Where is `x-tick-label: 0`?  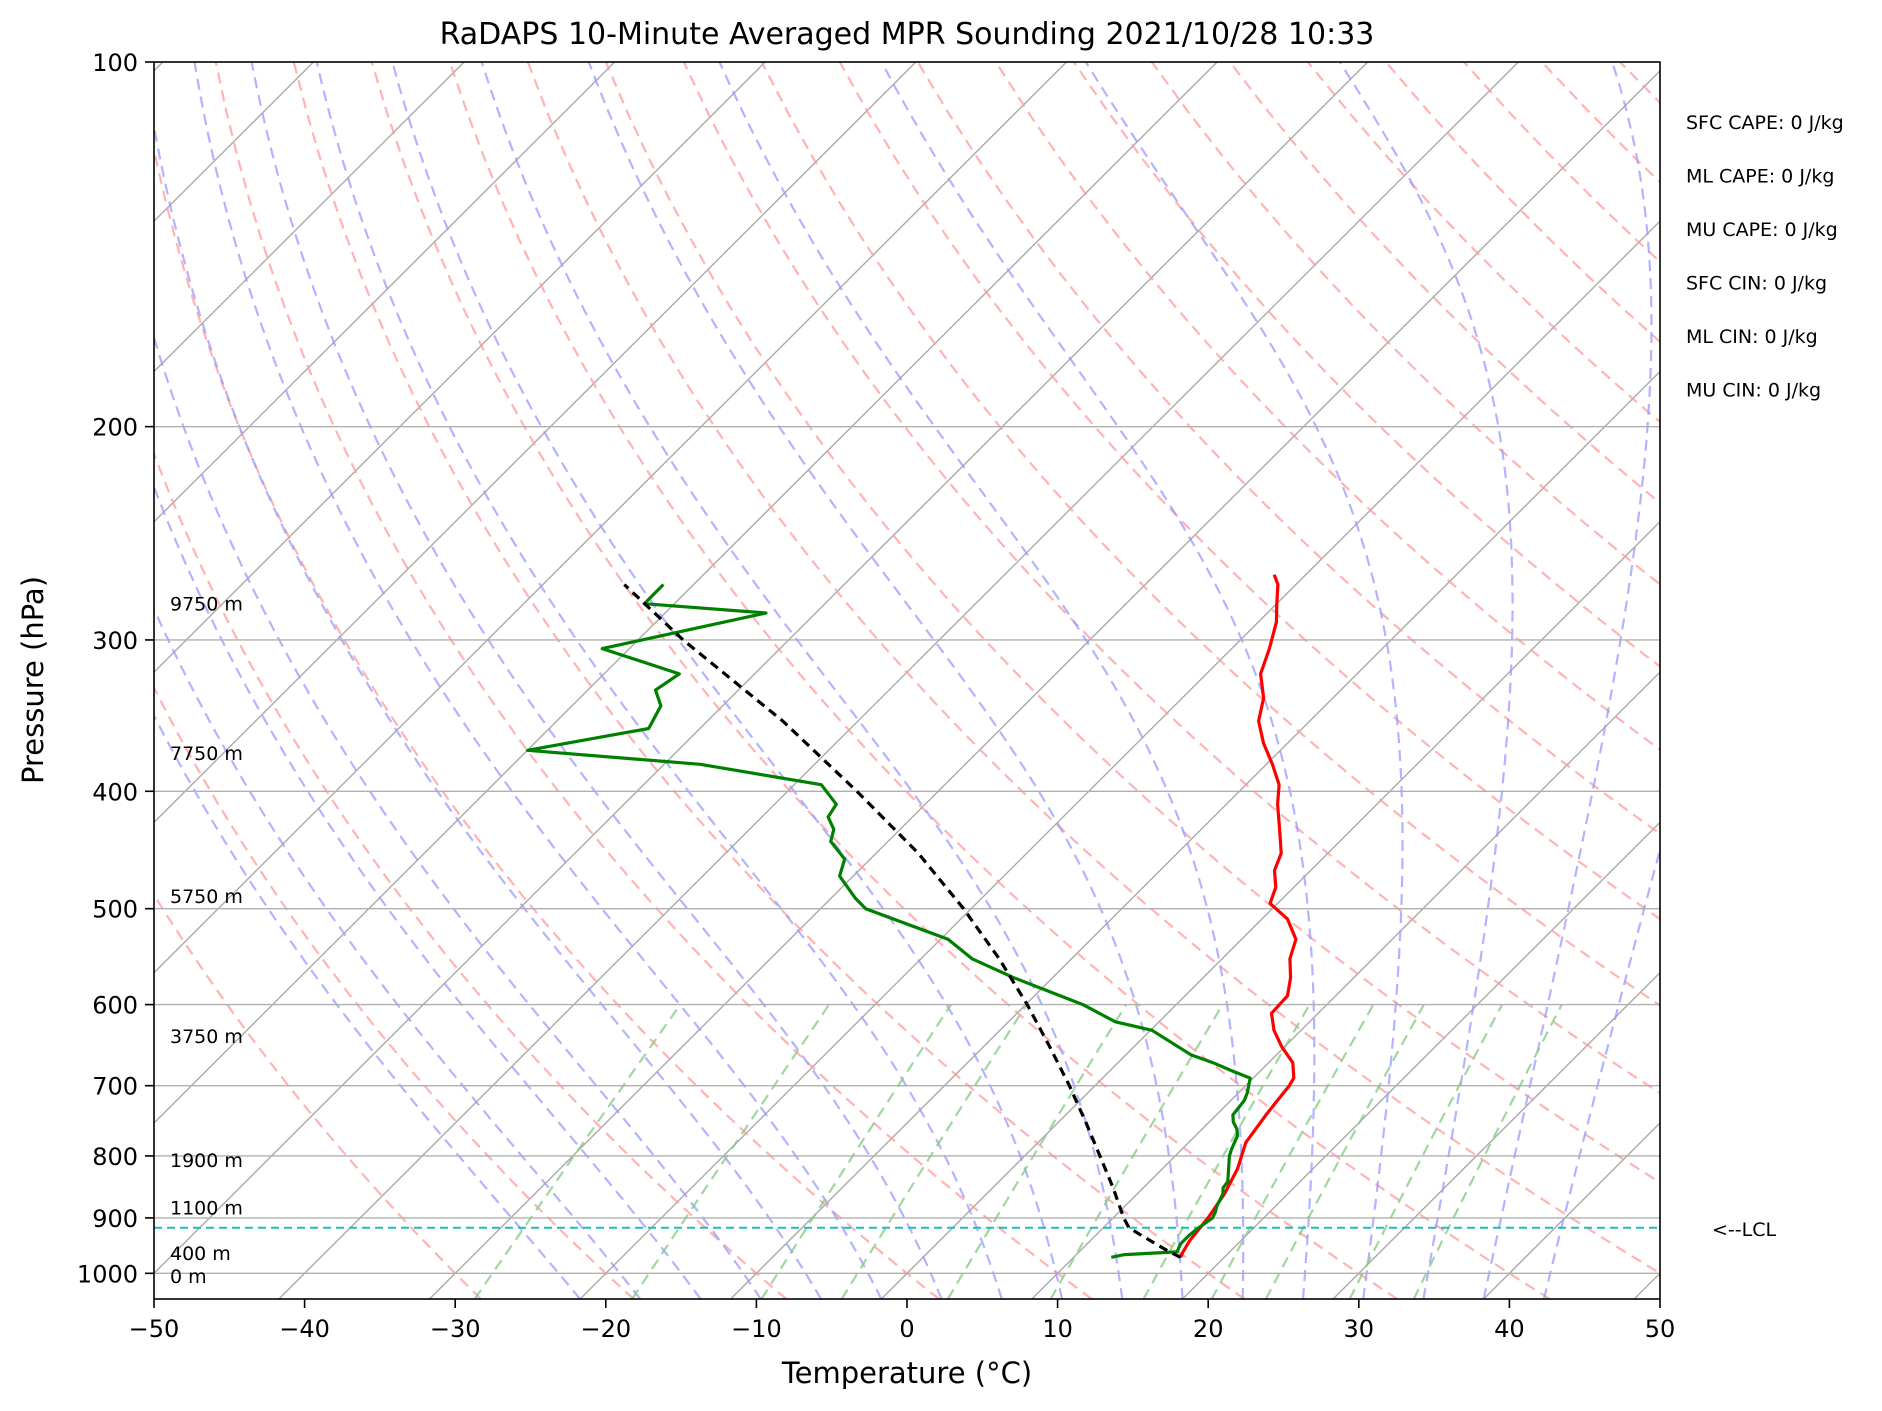 x-tick-label: 0 is located at coordinates (906, 1329).